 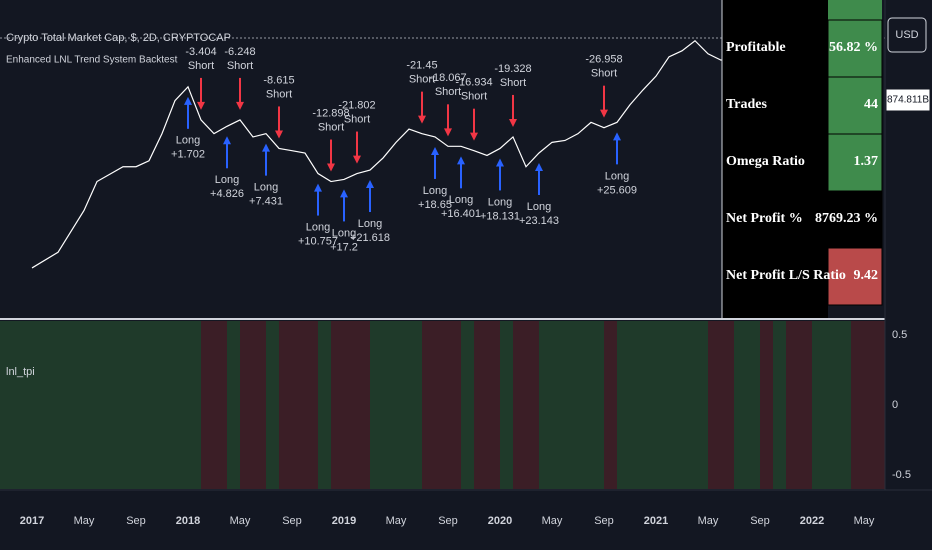 I want to click on row-value: 1.37, so click(x=866, y=161).